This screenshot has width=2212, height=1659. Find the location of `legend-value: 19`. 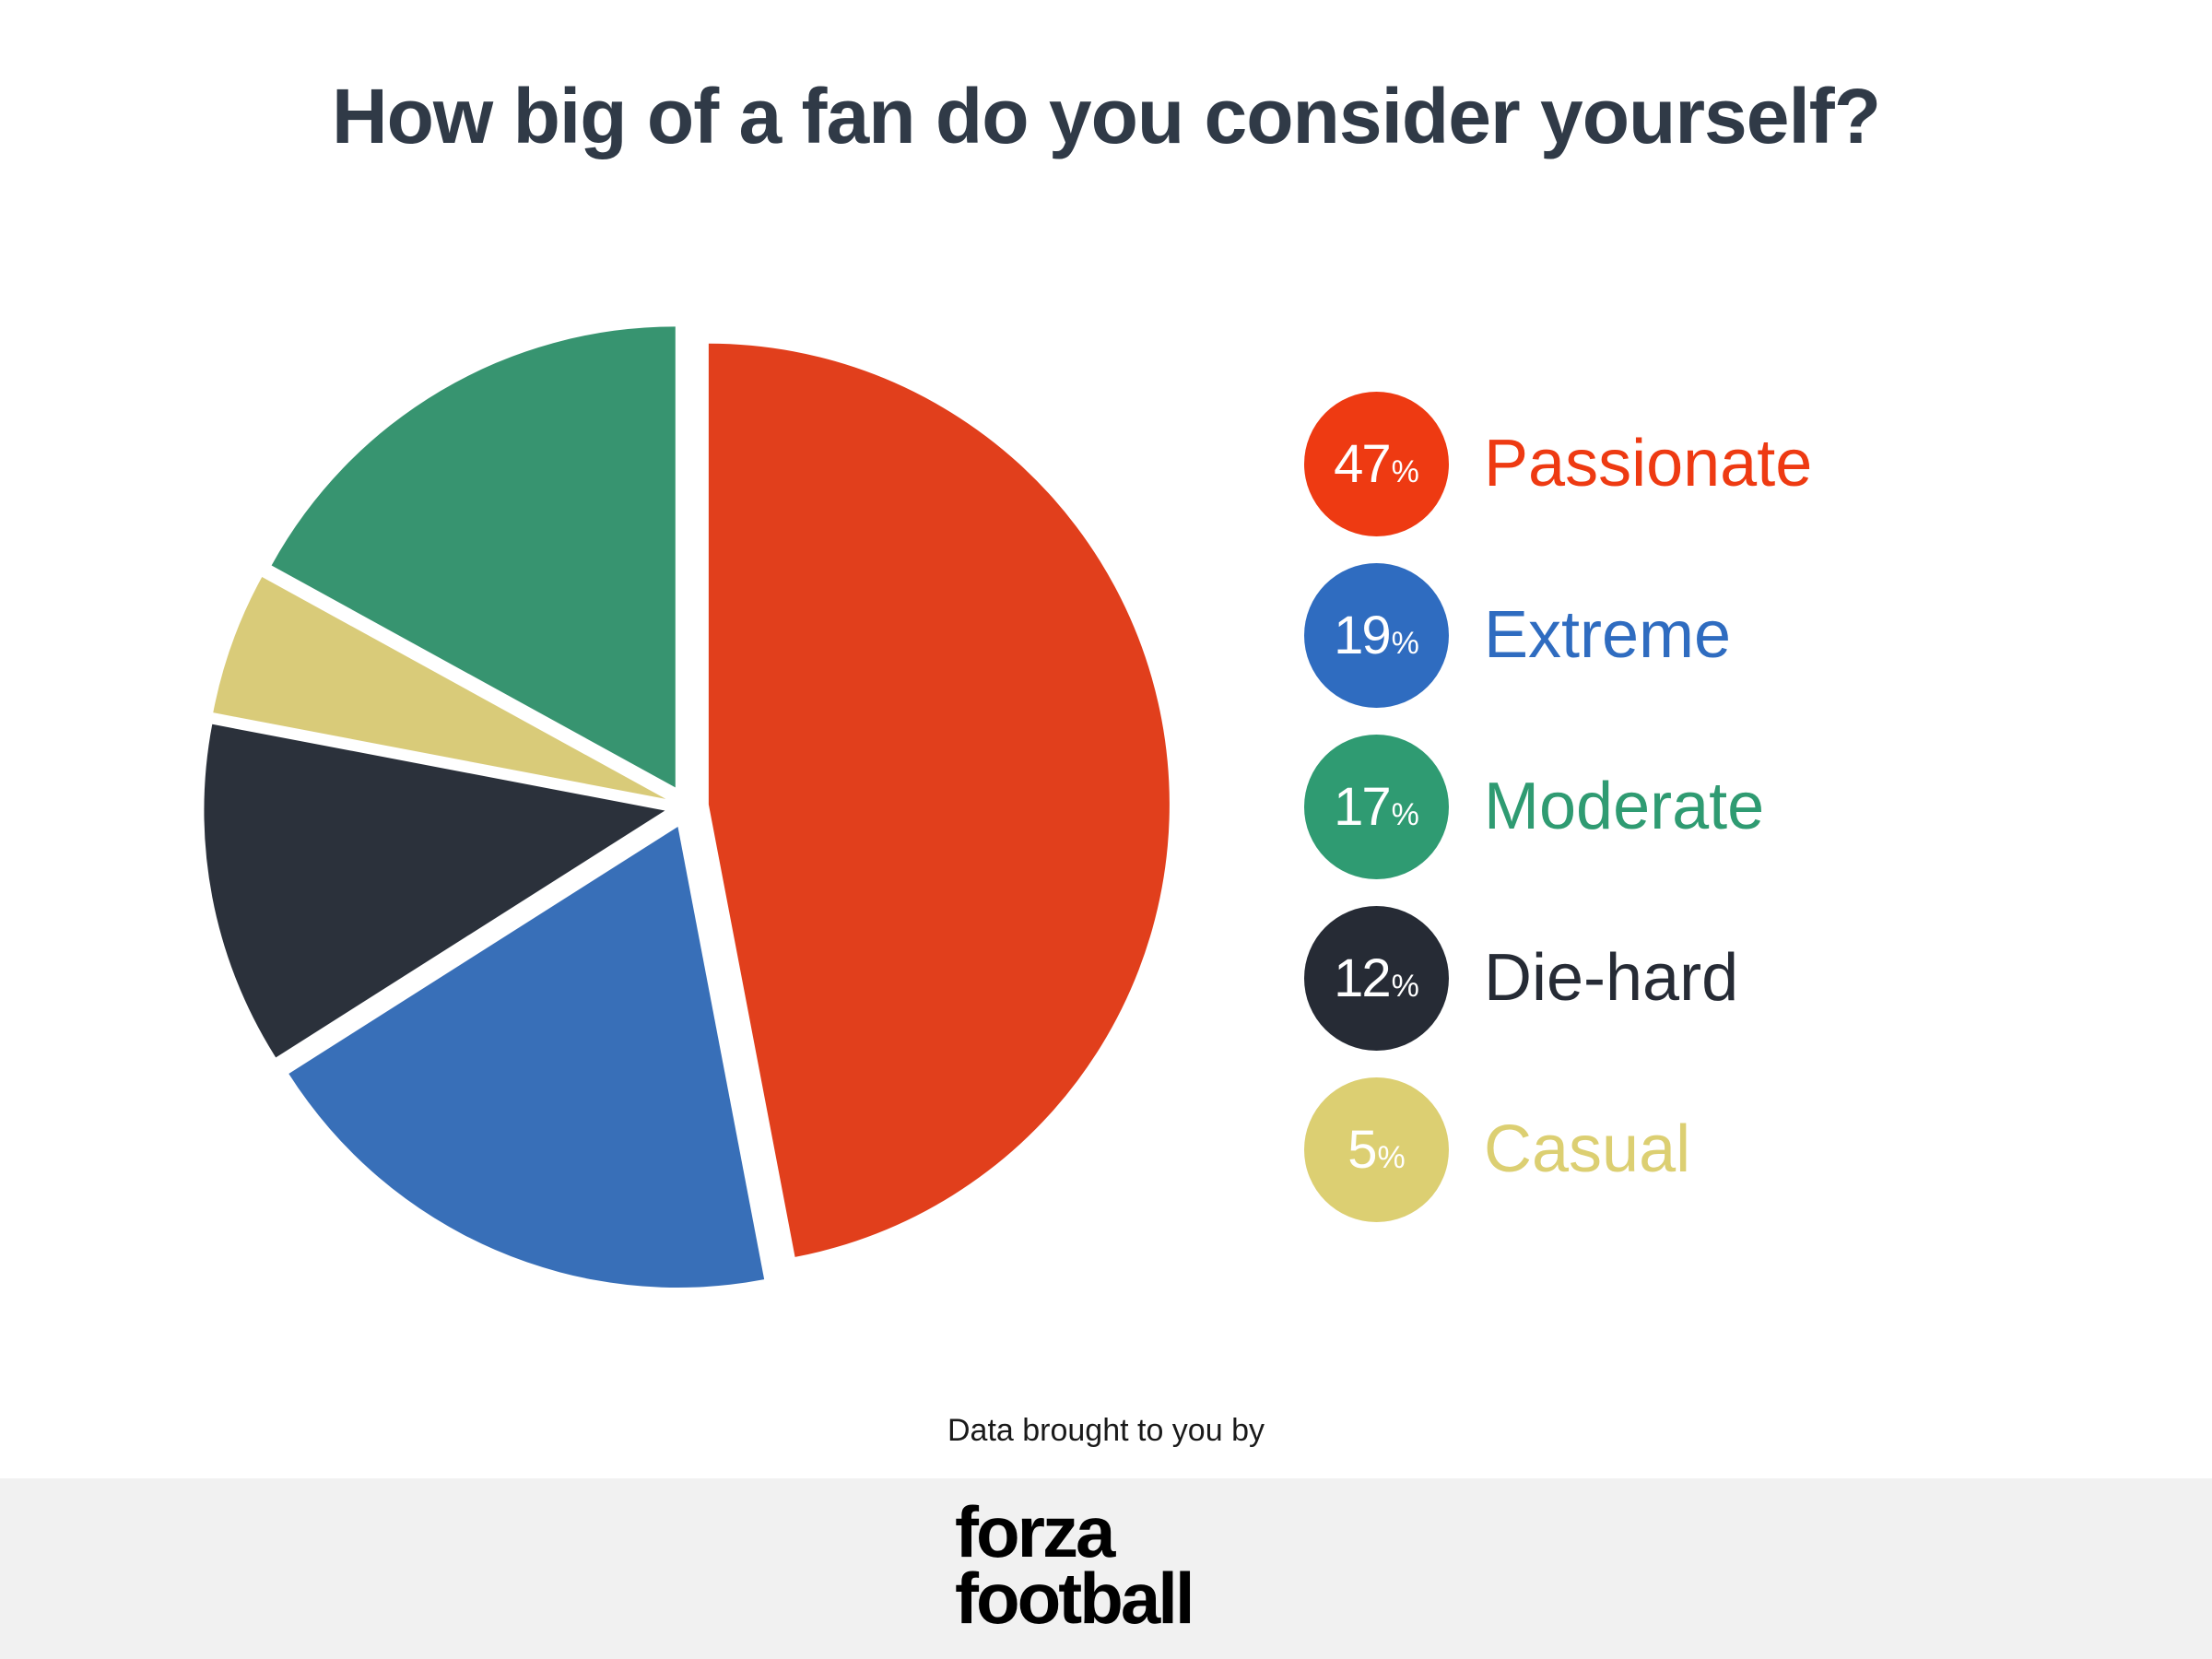

legend-value: 19 is located at coordinates (1362, 635).